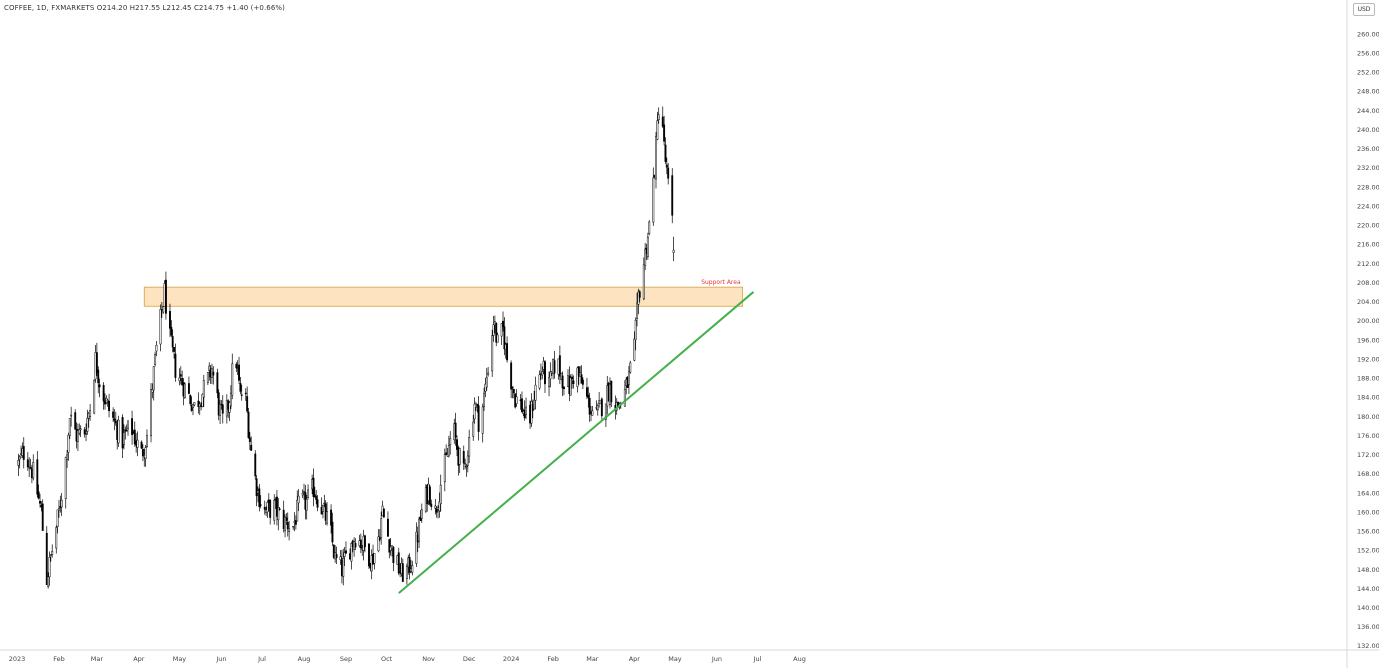 This screenshot has width=1379, height=668. I want to click on price-tick-label: 252.00, so click(1368, 73).